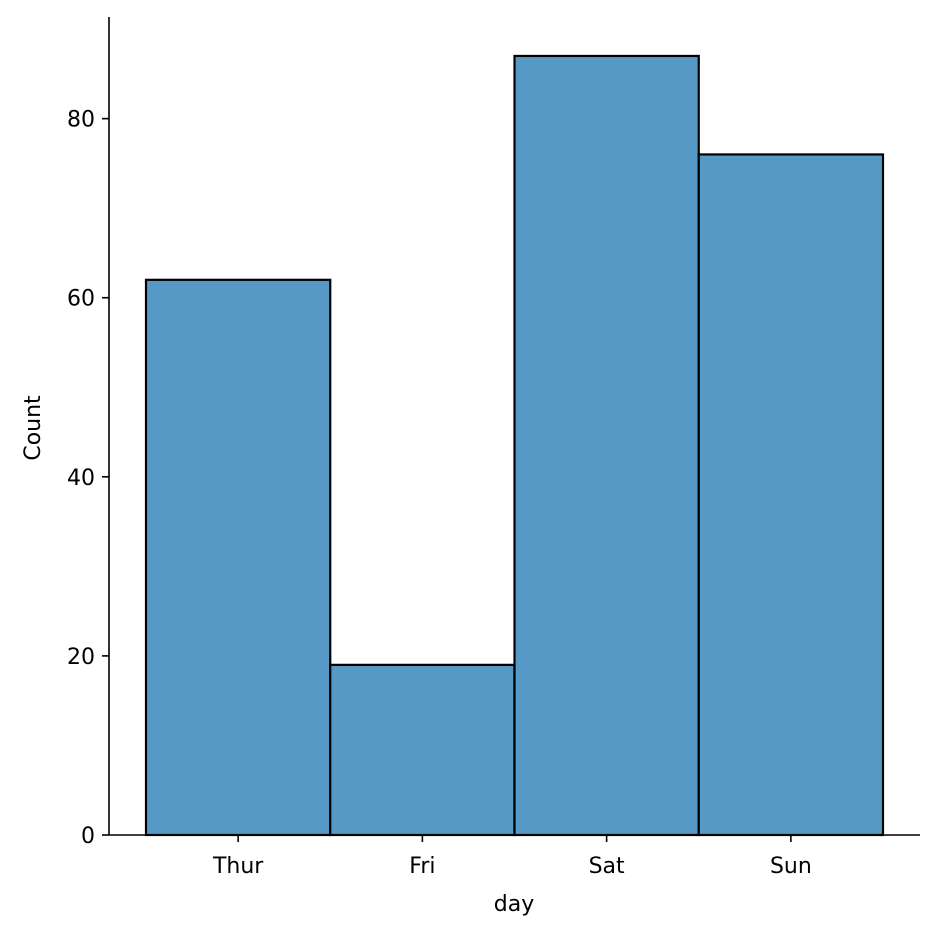 The image size is (938, 936). Describe the element at coordinates (607, 866) in the screenshot. I see `x-tick-label: Sat` at that location.